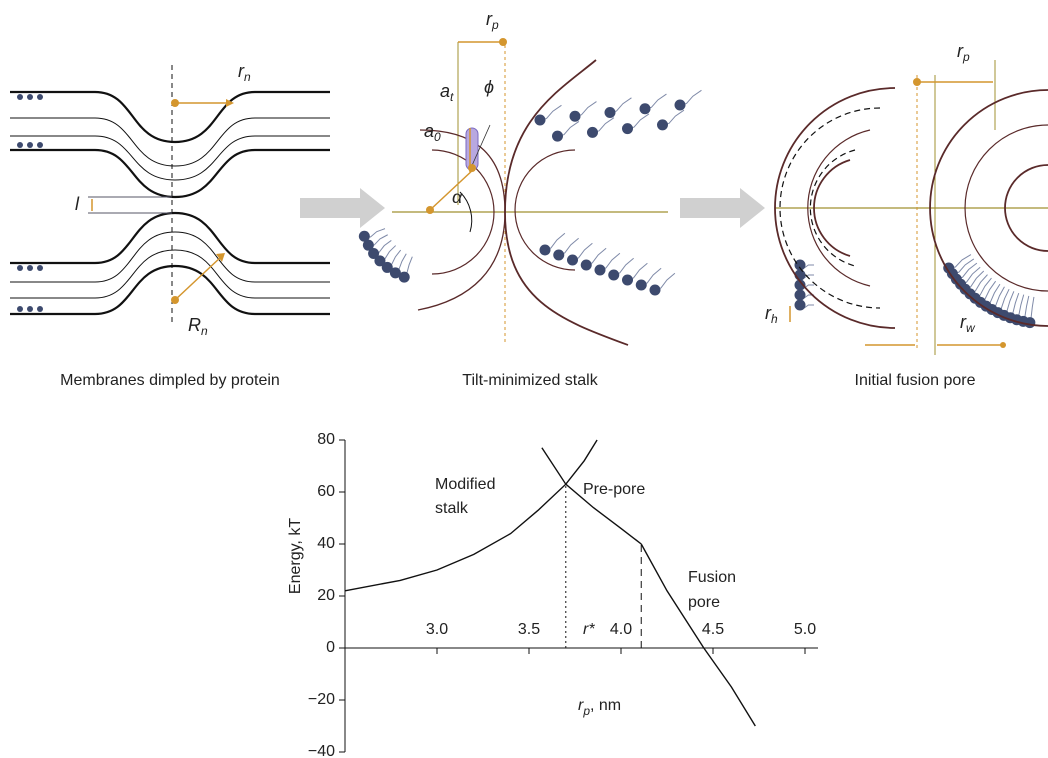  What do you see at coordinates (194, 325) in the screenshot?
I see `label-main: R` at bounding box center [194, 325].